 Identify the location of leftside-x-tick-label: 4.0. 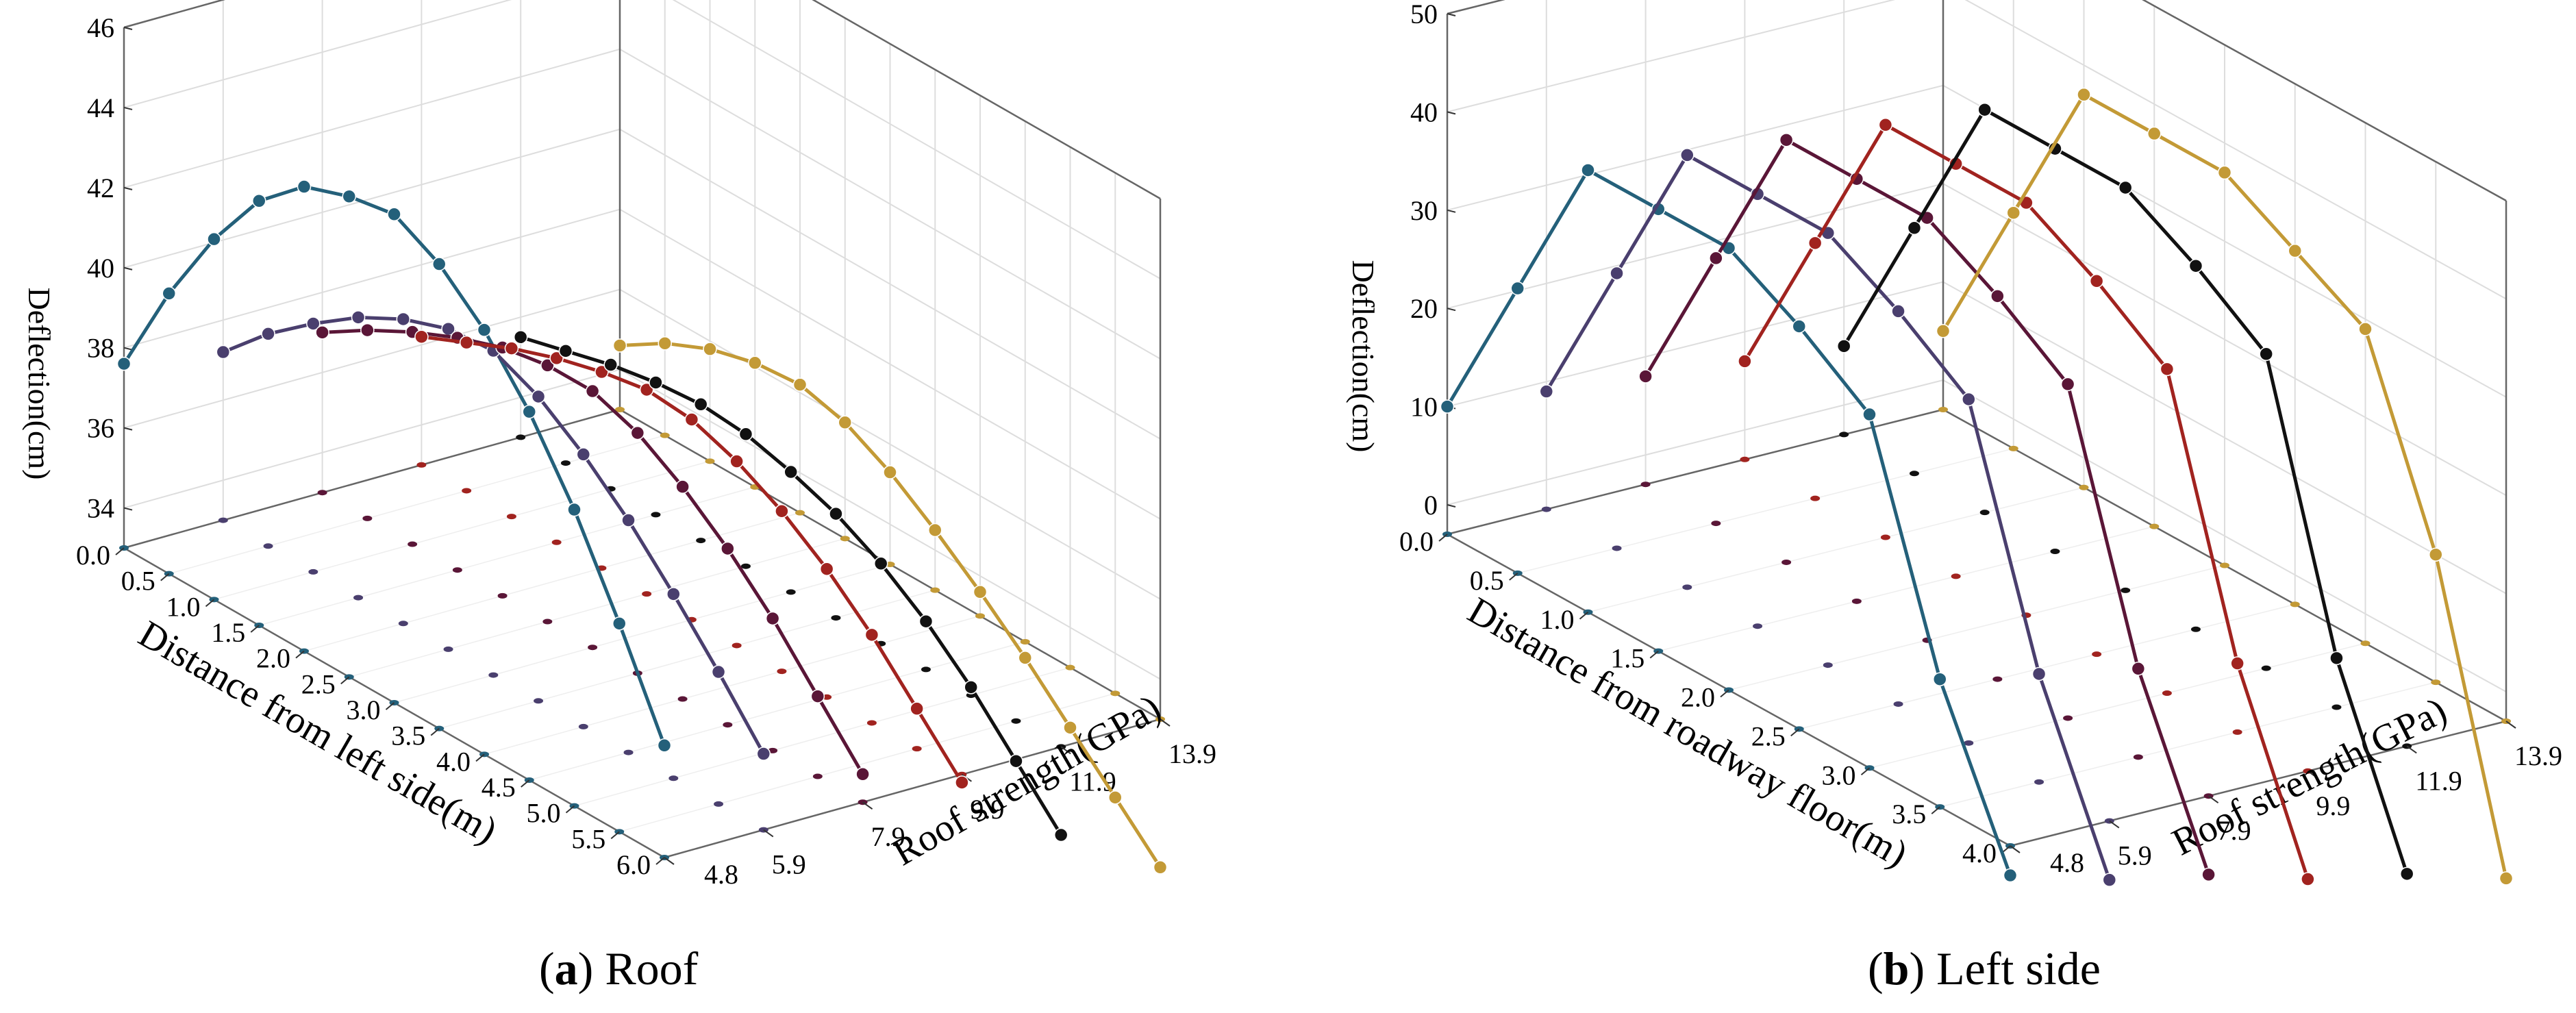
(1979, 853).